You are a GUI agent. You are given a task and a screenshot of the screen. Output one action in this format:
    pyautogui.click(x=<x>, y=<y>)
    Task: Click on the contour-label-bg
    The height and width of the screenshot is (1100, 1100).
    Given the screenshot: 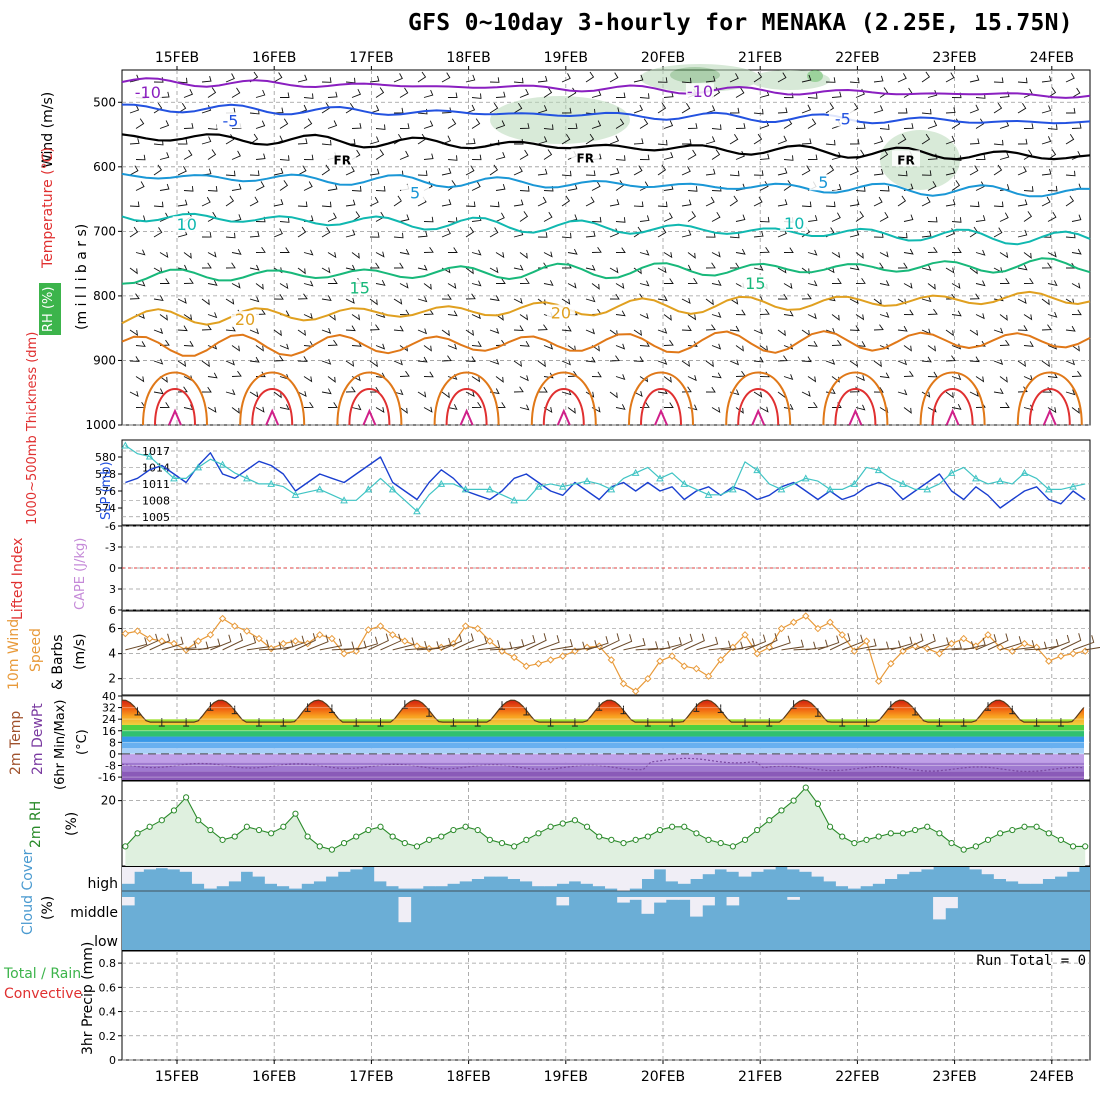 What is the action you would take?
    pyautogui.click(x=823, y=182)
    